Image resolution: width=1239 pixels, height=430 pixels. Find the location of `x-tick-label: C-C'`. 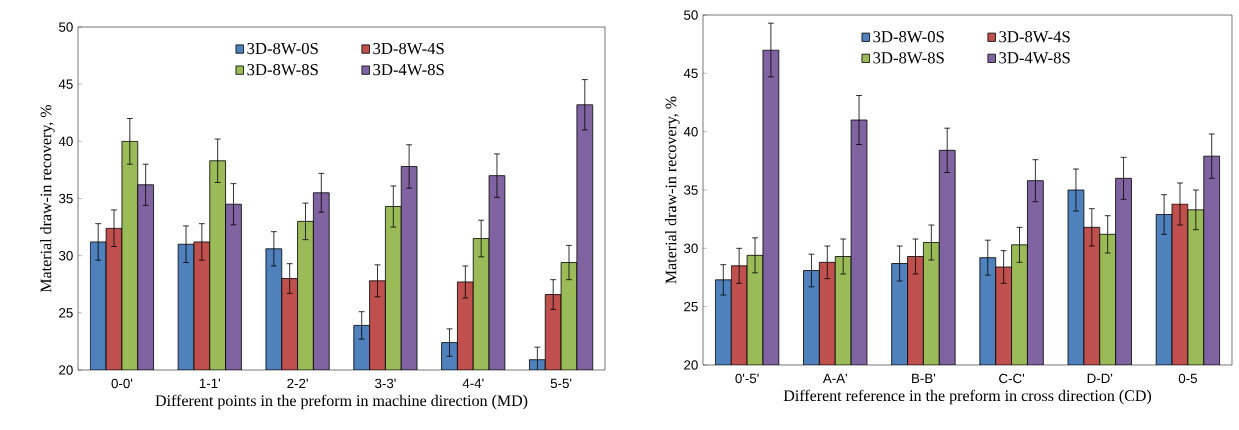

x-tick-label: C-C' is located at coordinates (1012, 378).